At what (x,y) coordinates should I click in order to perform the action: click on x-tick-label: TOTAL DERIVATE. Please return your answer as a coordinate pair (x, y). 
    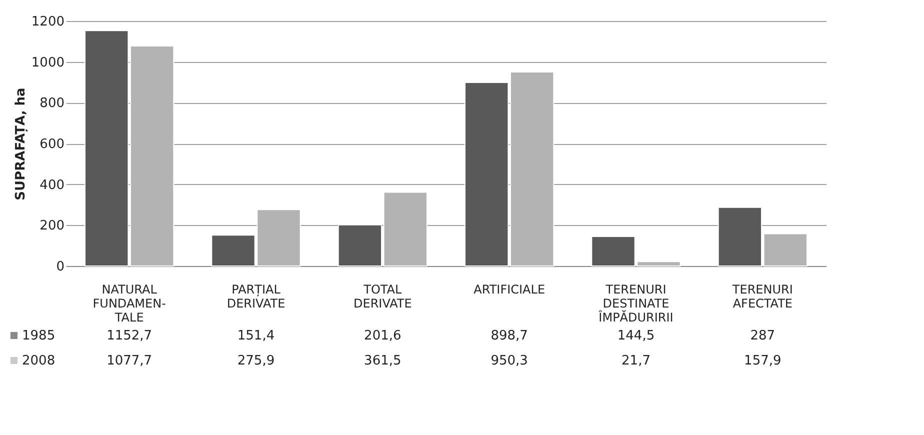
    Looking at the image, I should click on (382, 296).